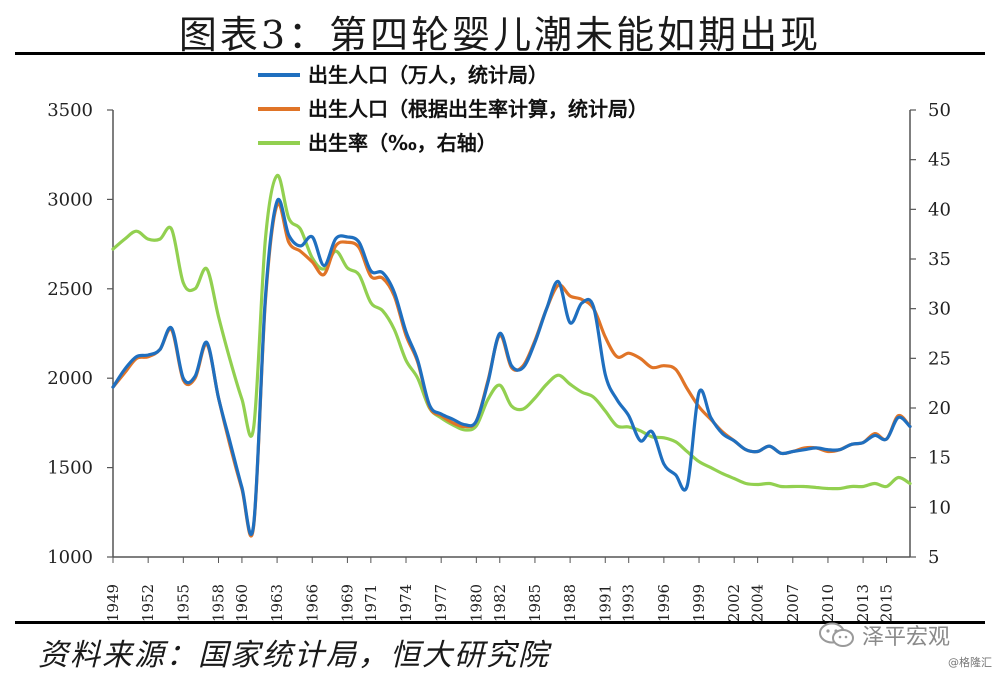 Image resolution: width=1000 pixels, height=677 pixels. What do you see at coordinates (70, 110) in the screenshot?
I see `left-tick-label: 3500` at bounding box center [70, 110].